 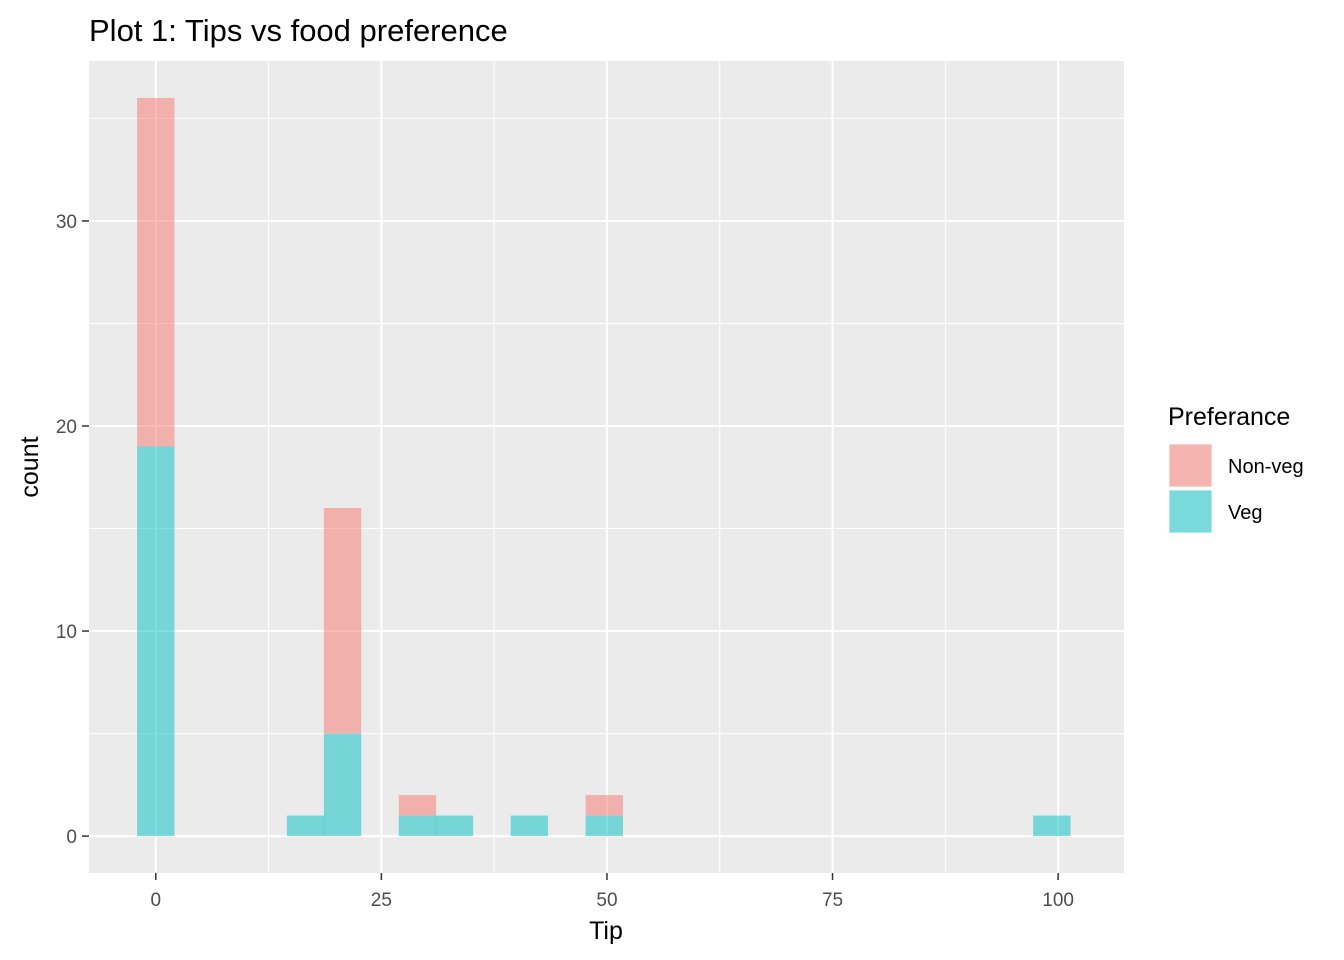 What do you see at coordinates (832, 900) in the screenshot?
I see `x-tick-label: 75` at bounding box center [832, 900].